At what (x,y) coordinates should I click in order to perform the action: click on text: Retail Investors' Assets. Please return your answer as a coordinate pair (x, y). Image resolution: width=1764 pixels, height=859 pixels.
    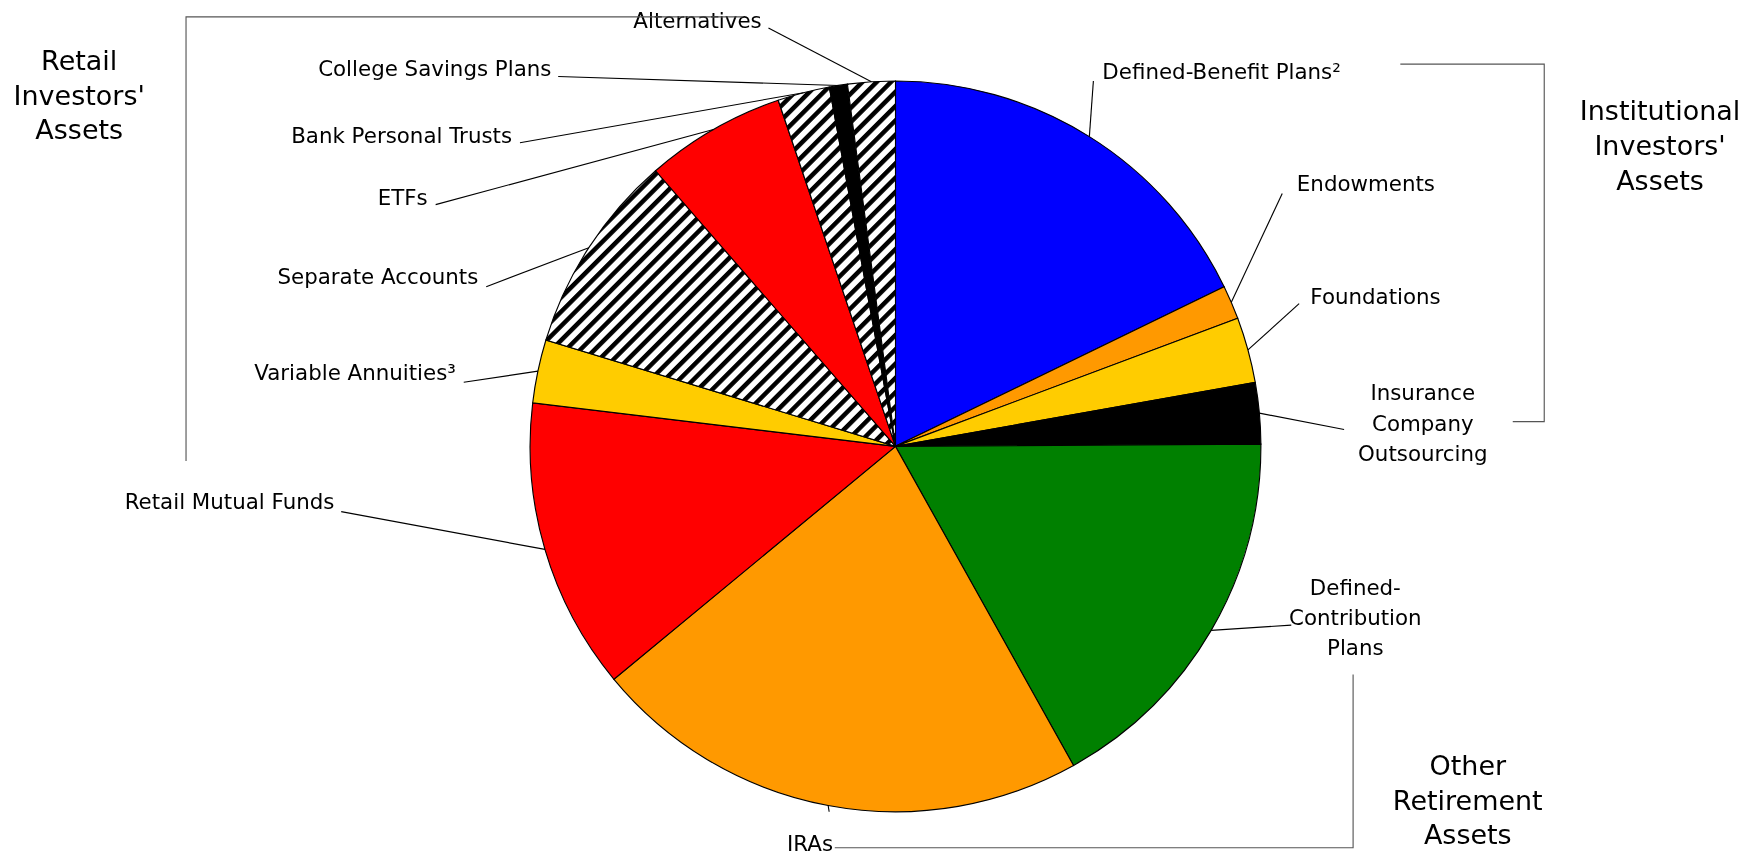
    Looking at the image, I should click on (79, 95).